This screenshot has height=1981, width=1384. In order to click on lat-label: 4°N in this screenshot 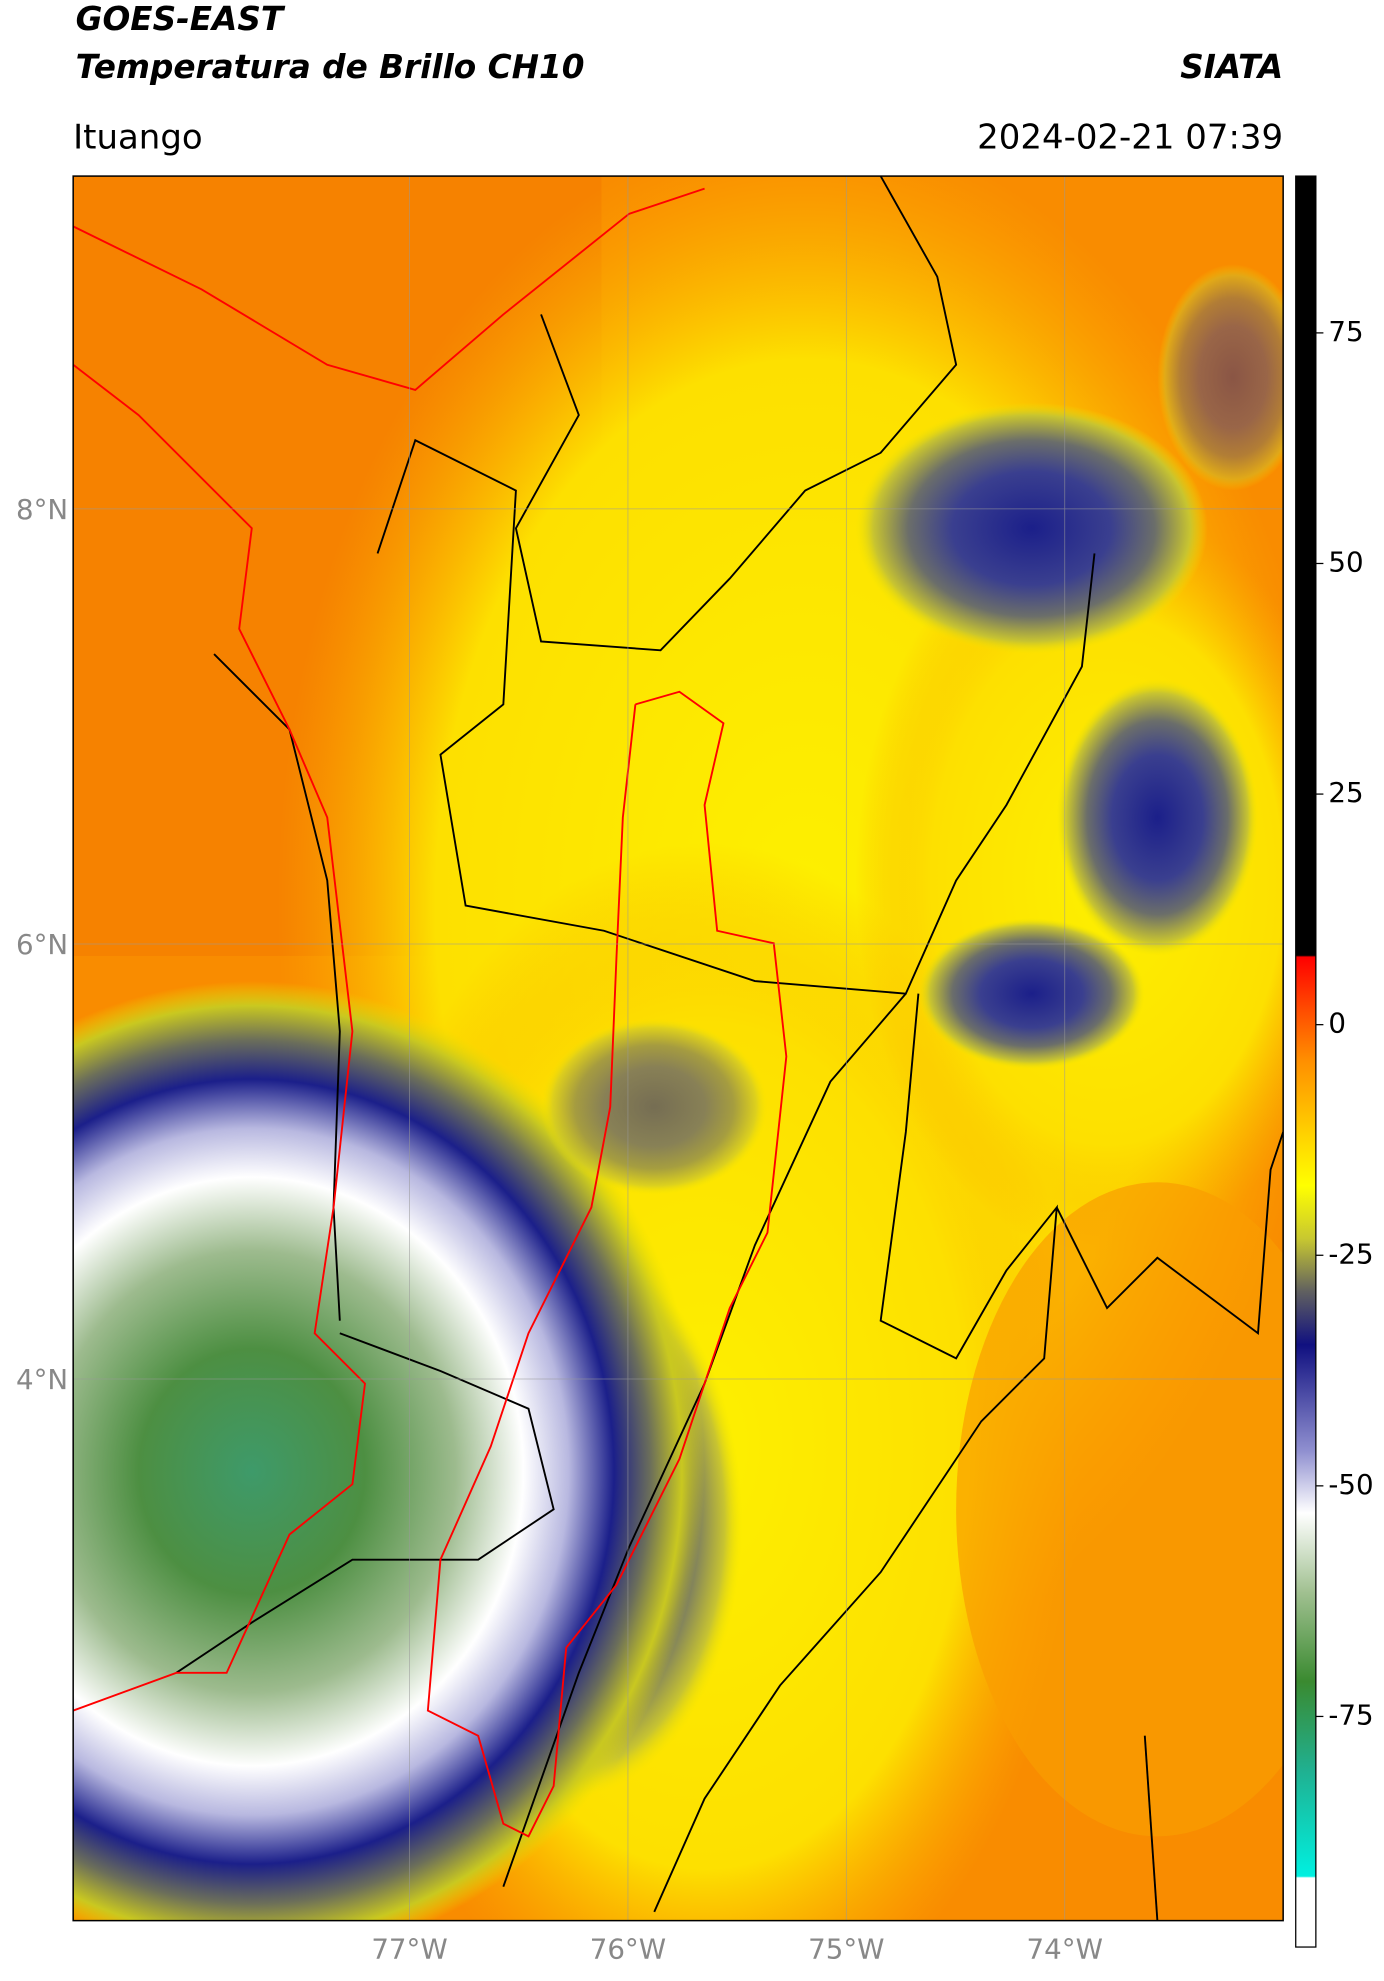, I will do `click(42, 1379)`.